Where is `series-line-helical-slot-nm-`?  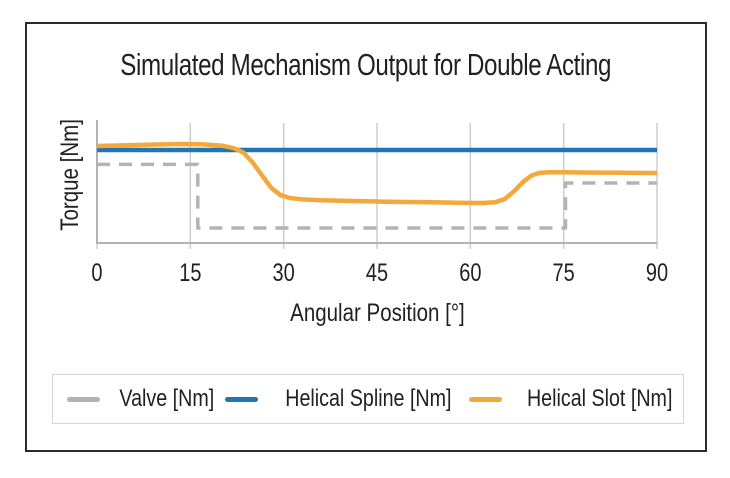 series-line-helical-slot-nm- is located at coordinates (377, 173).